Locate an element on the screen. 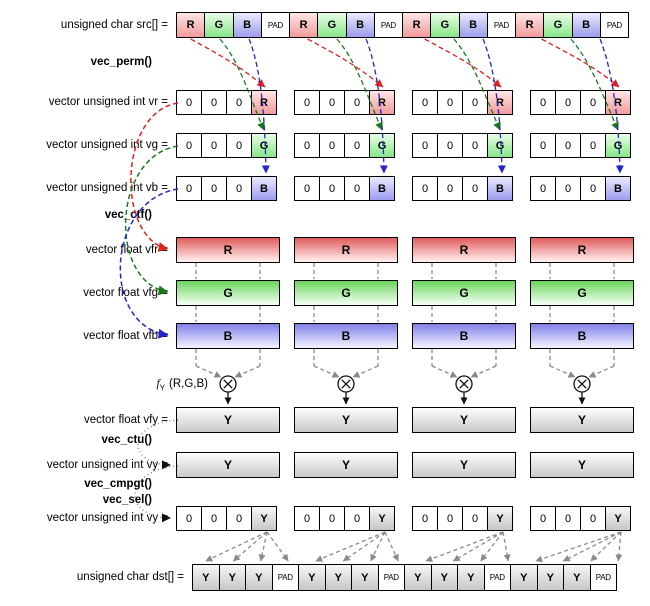  label-vr: vector unsigned int vr = is located at coordinates (108, 102).